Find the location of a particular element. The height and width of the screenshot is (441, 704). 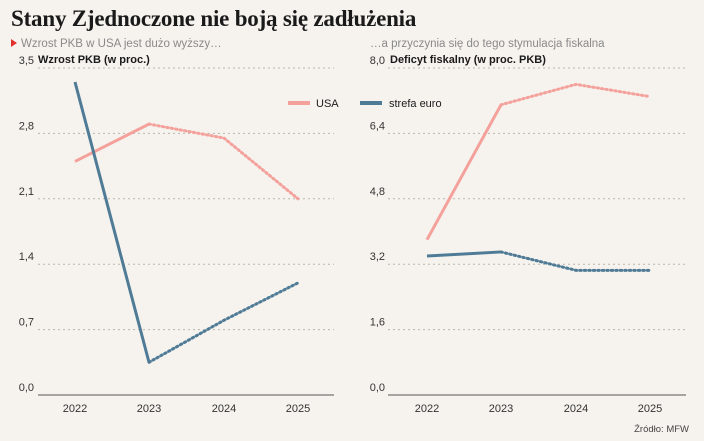

growth-series-usa-actual is located at coordinates (112, 142).